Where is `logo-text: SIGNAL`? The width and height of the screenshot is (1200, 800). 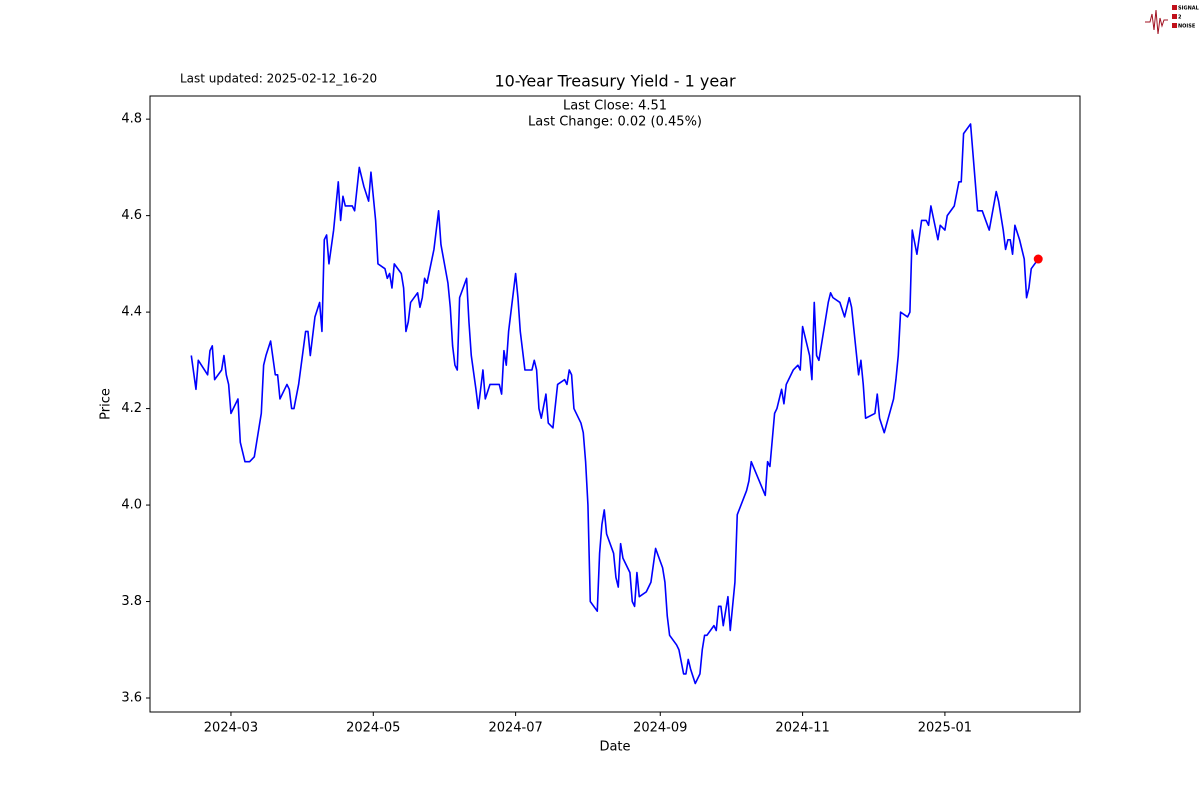 logo-text: SIGNAL is located at coordinates (1189, 9).